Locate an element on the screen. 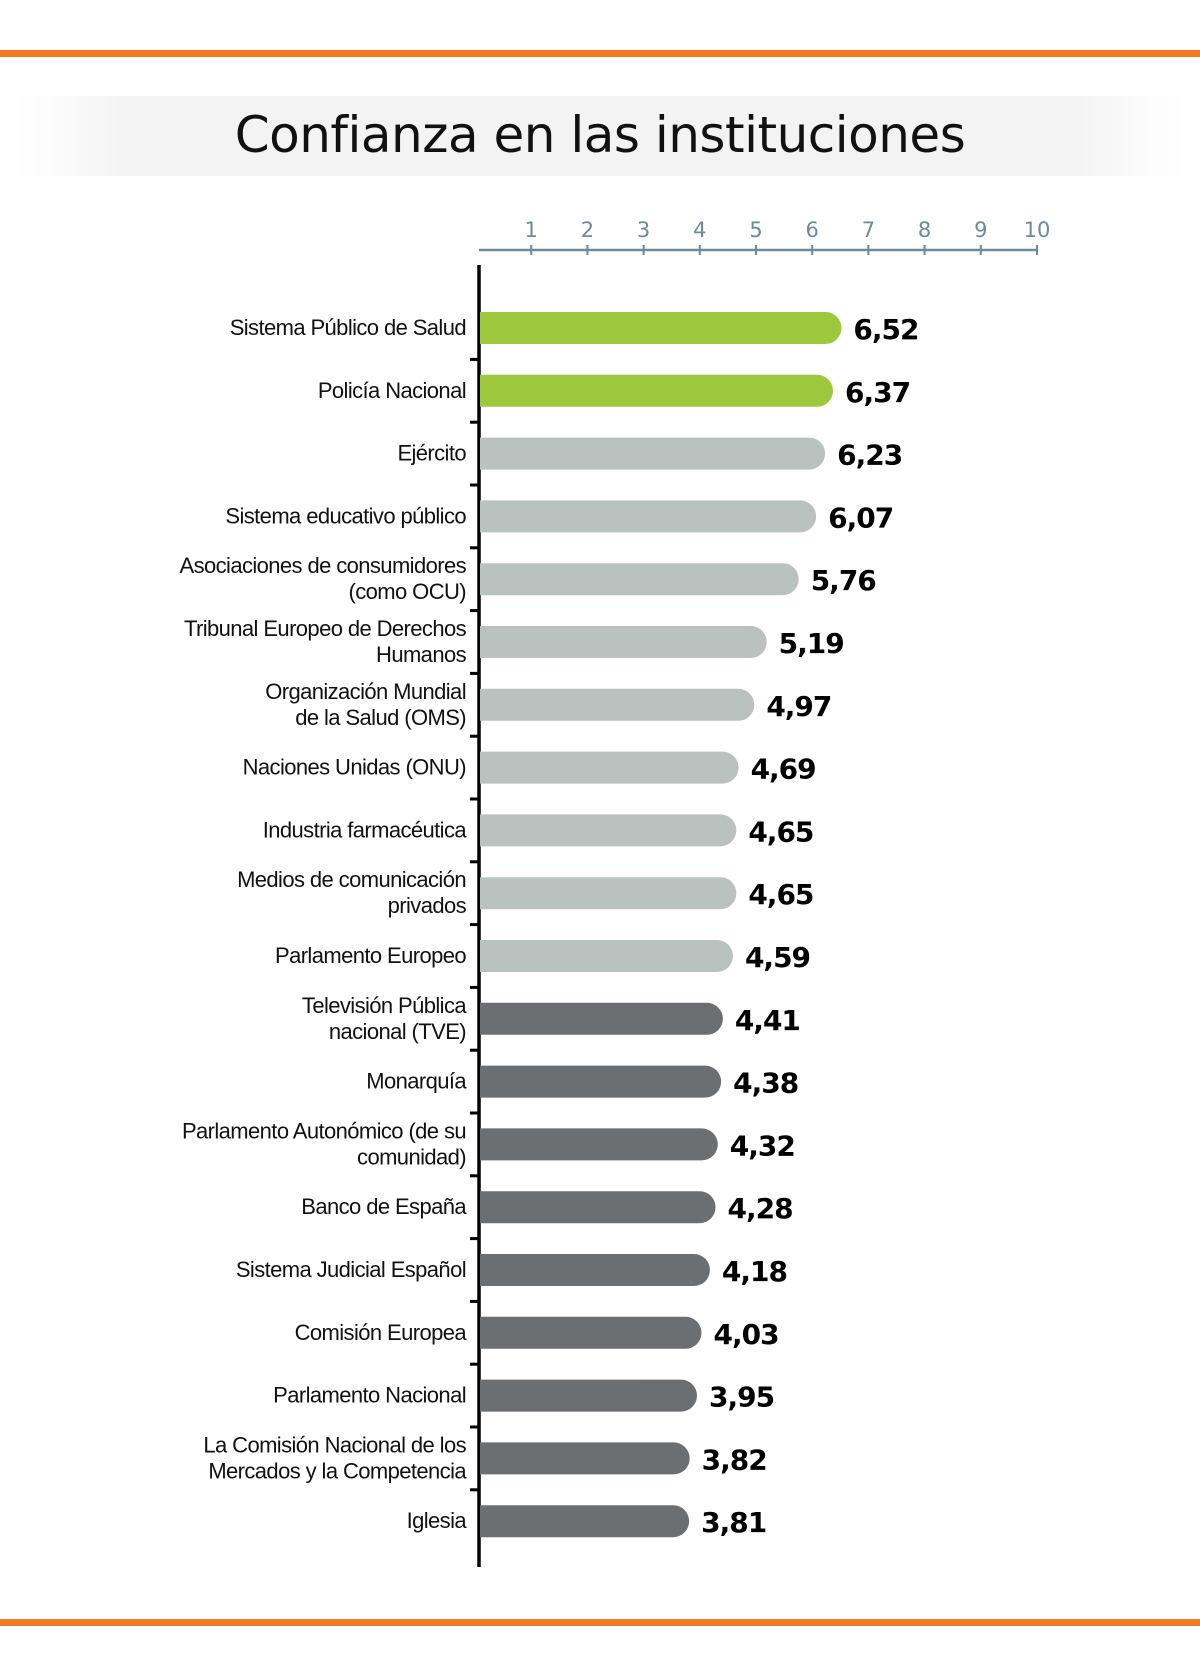 Image resolution: width=1200 pixels, height=1674 pixels. value-label: 4,59 is located at coordinates (777, 957).